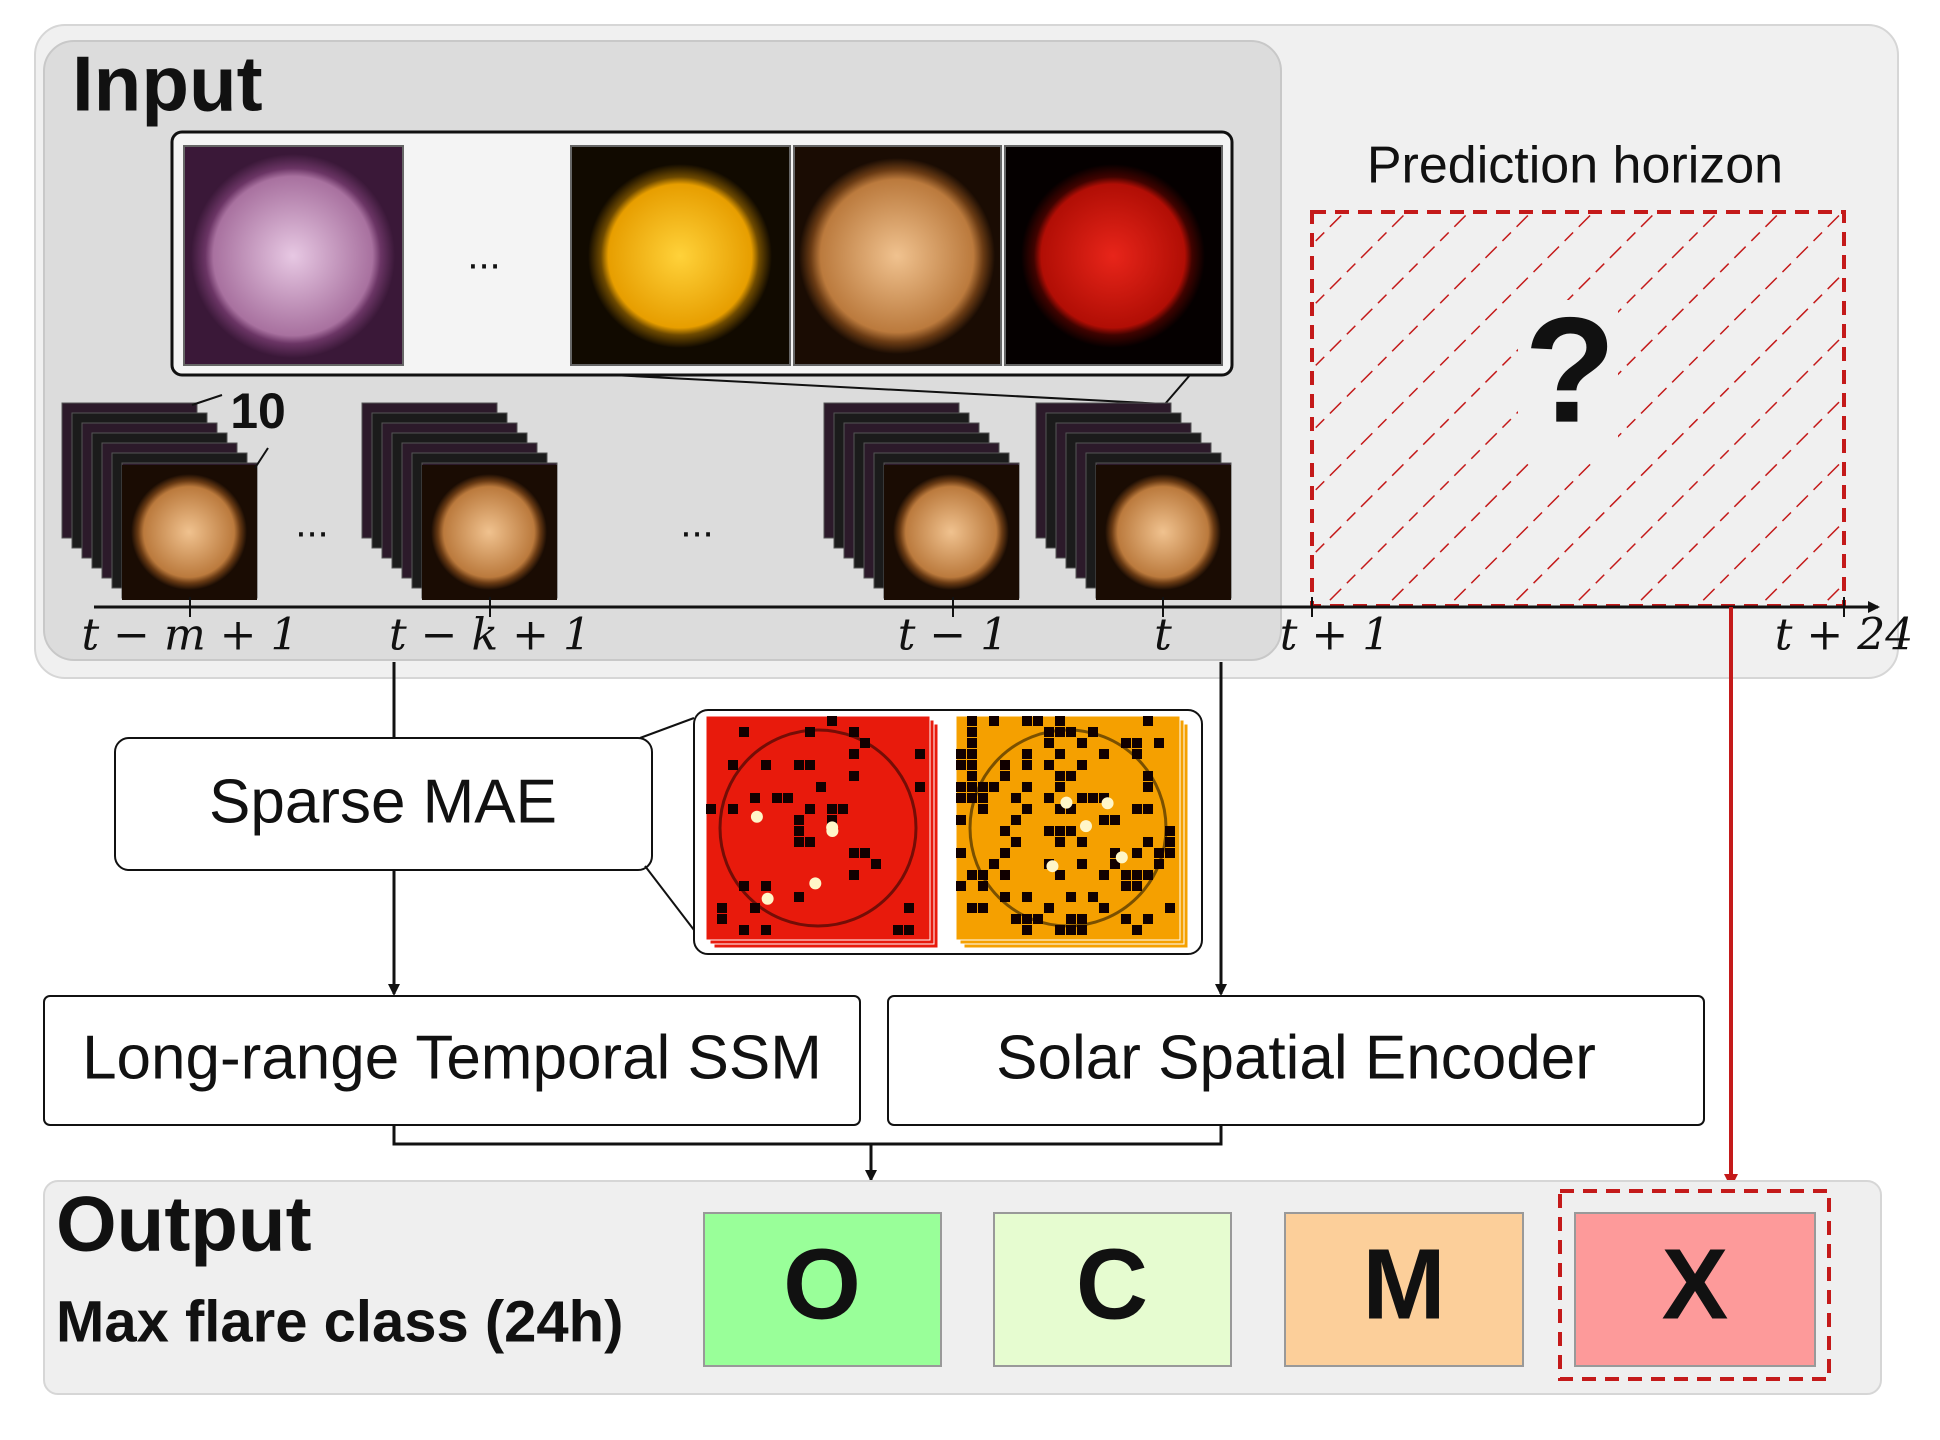 The height and width of the screenshot is (1440, 1940). Describe the element at coordinates (189, 635) in the screenshot. I see `time-label: t − m + 1` at that location.